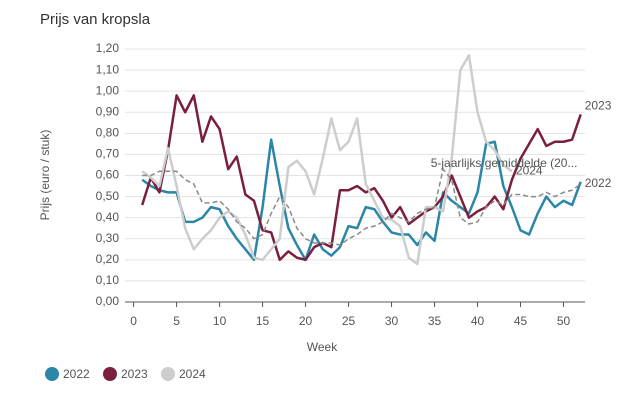 The image size is (626, 417). What do you see at coordinates (133, 321) in the screenshot?
I see `x-tick-label: 0` at bounding box center [133, 321].